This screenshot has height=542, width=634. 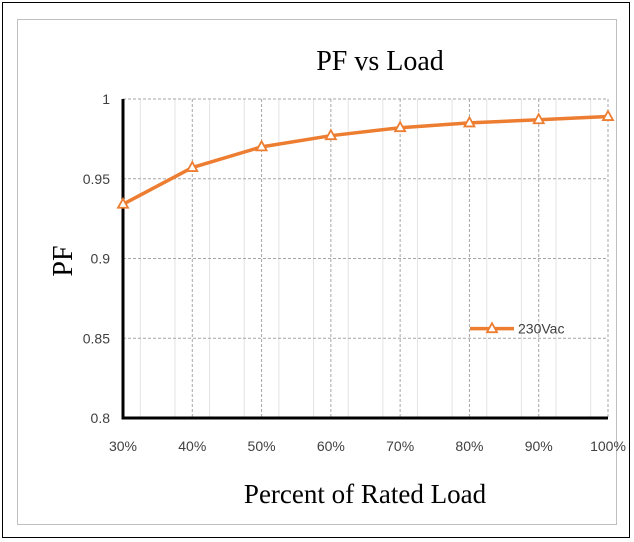 I want to click on x-tick-label: 100%, so click(x=608, y=446).